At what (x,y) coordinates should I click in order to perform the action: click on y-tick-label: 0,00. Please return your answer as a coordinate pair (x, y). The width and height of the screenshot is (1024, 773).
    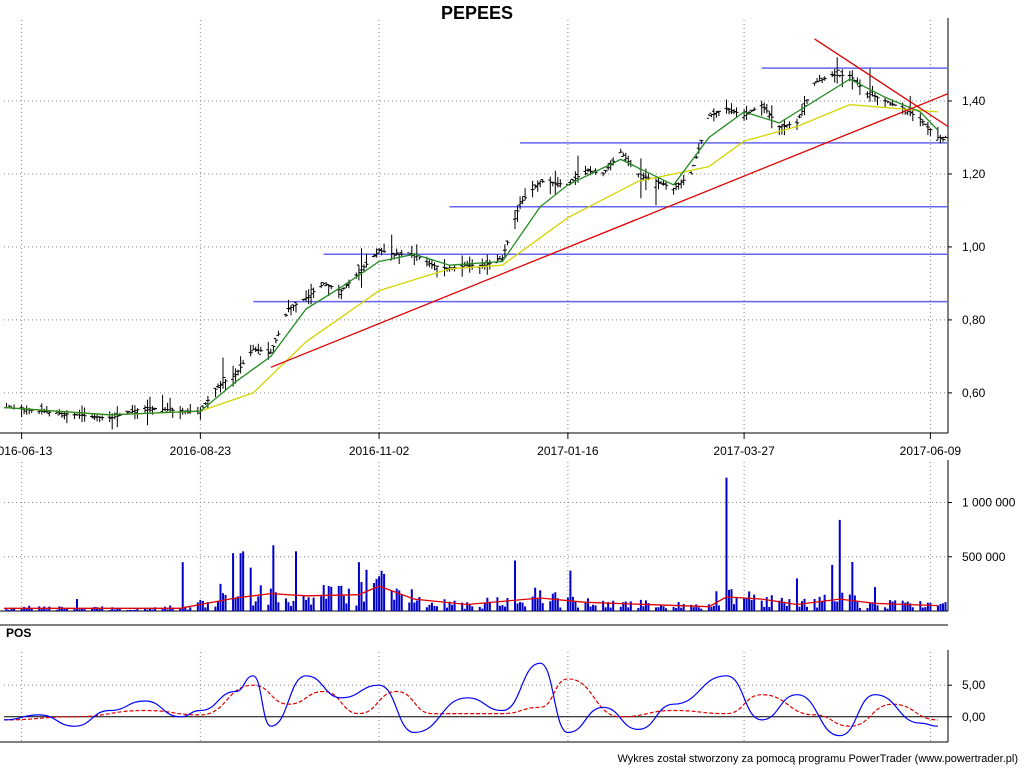
    Looking at the image, I should click on (974, 717).